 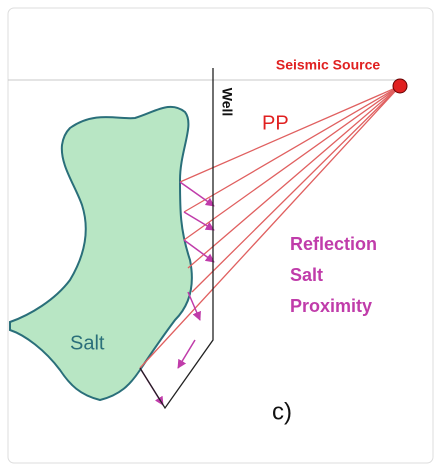 What do you see at coordinates (331, 306) in the screenshot?
I see `annotation-line: Proximity` at bounding box center [331, 306].